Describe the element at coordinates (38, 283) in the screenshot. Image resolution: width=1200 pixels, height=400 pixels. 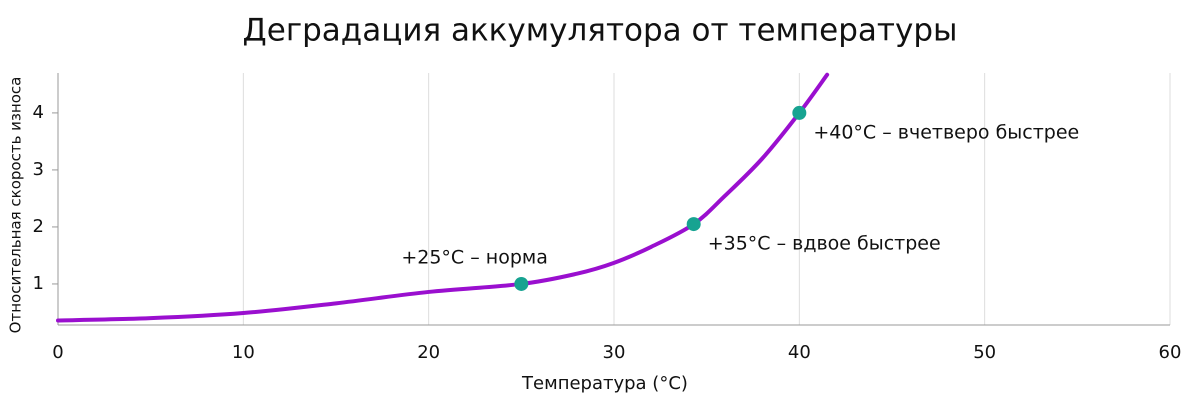
I see `y-tick-label: 1` at that location.